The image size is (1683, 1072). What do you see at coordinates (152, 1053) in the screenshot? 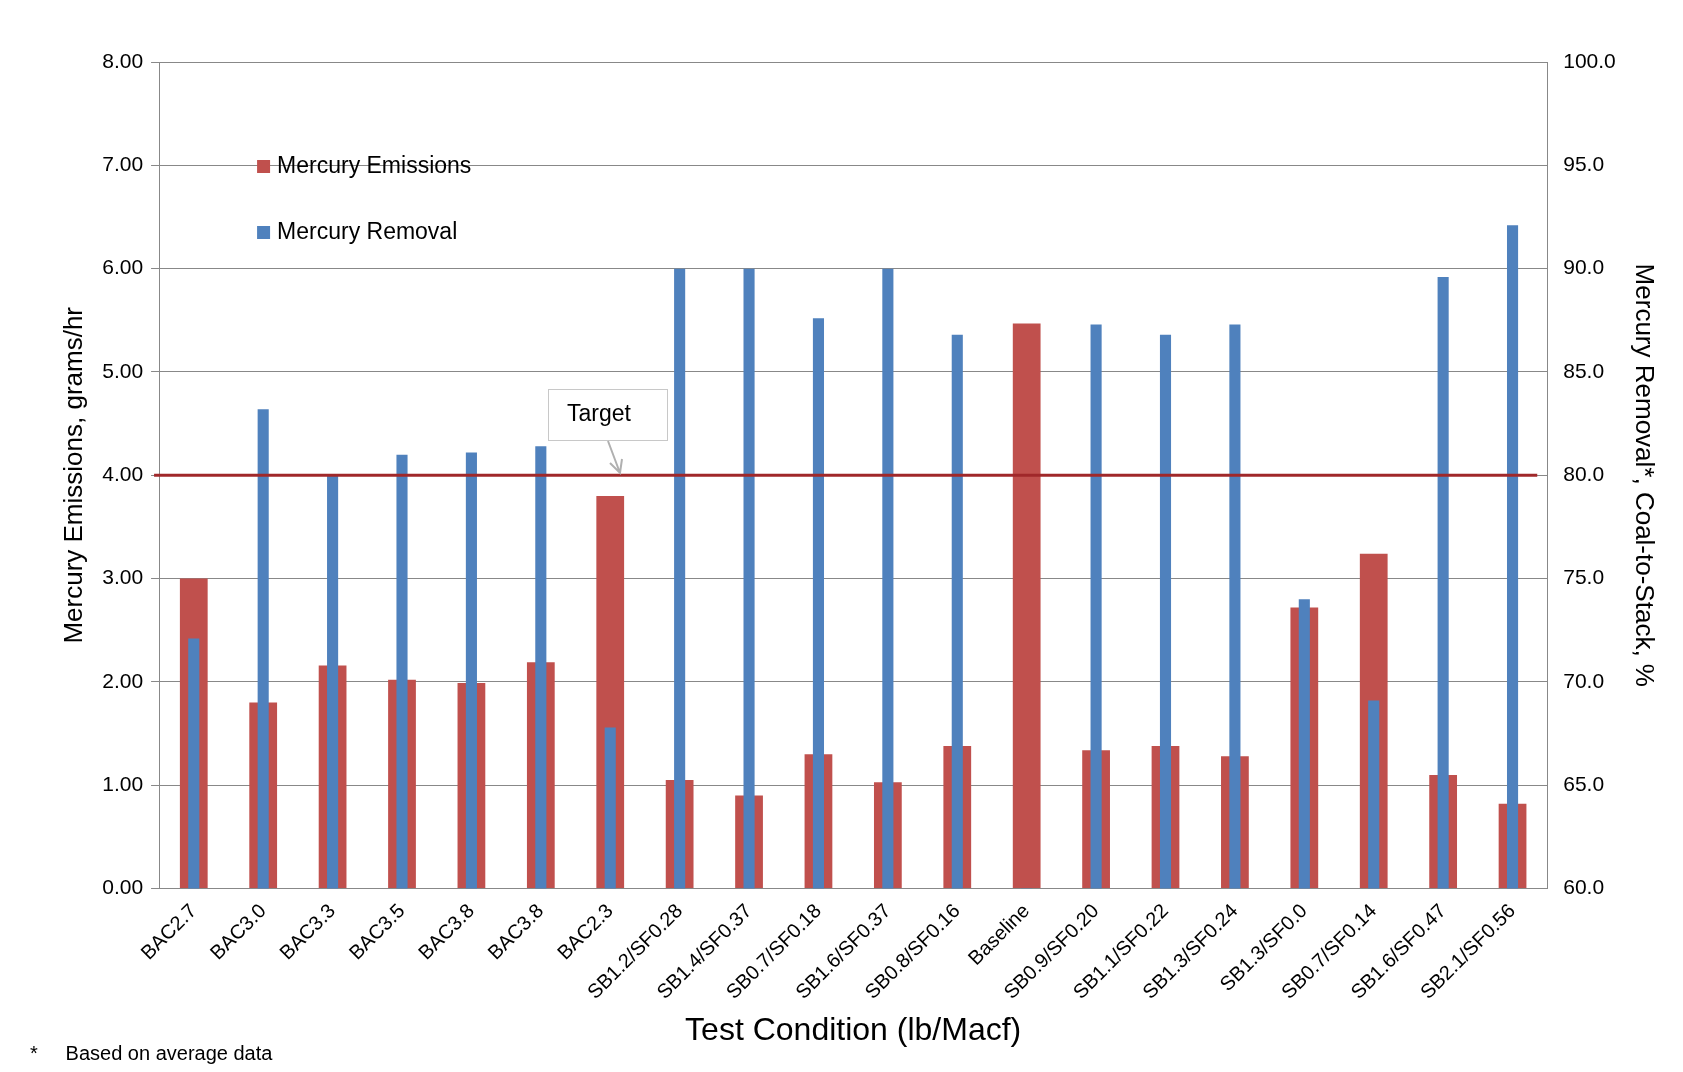
I see `text: * Based on average data` at bounding box center [152, 1053].